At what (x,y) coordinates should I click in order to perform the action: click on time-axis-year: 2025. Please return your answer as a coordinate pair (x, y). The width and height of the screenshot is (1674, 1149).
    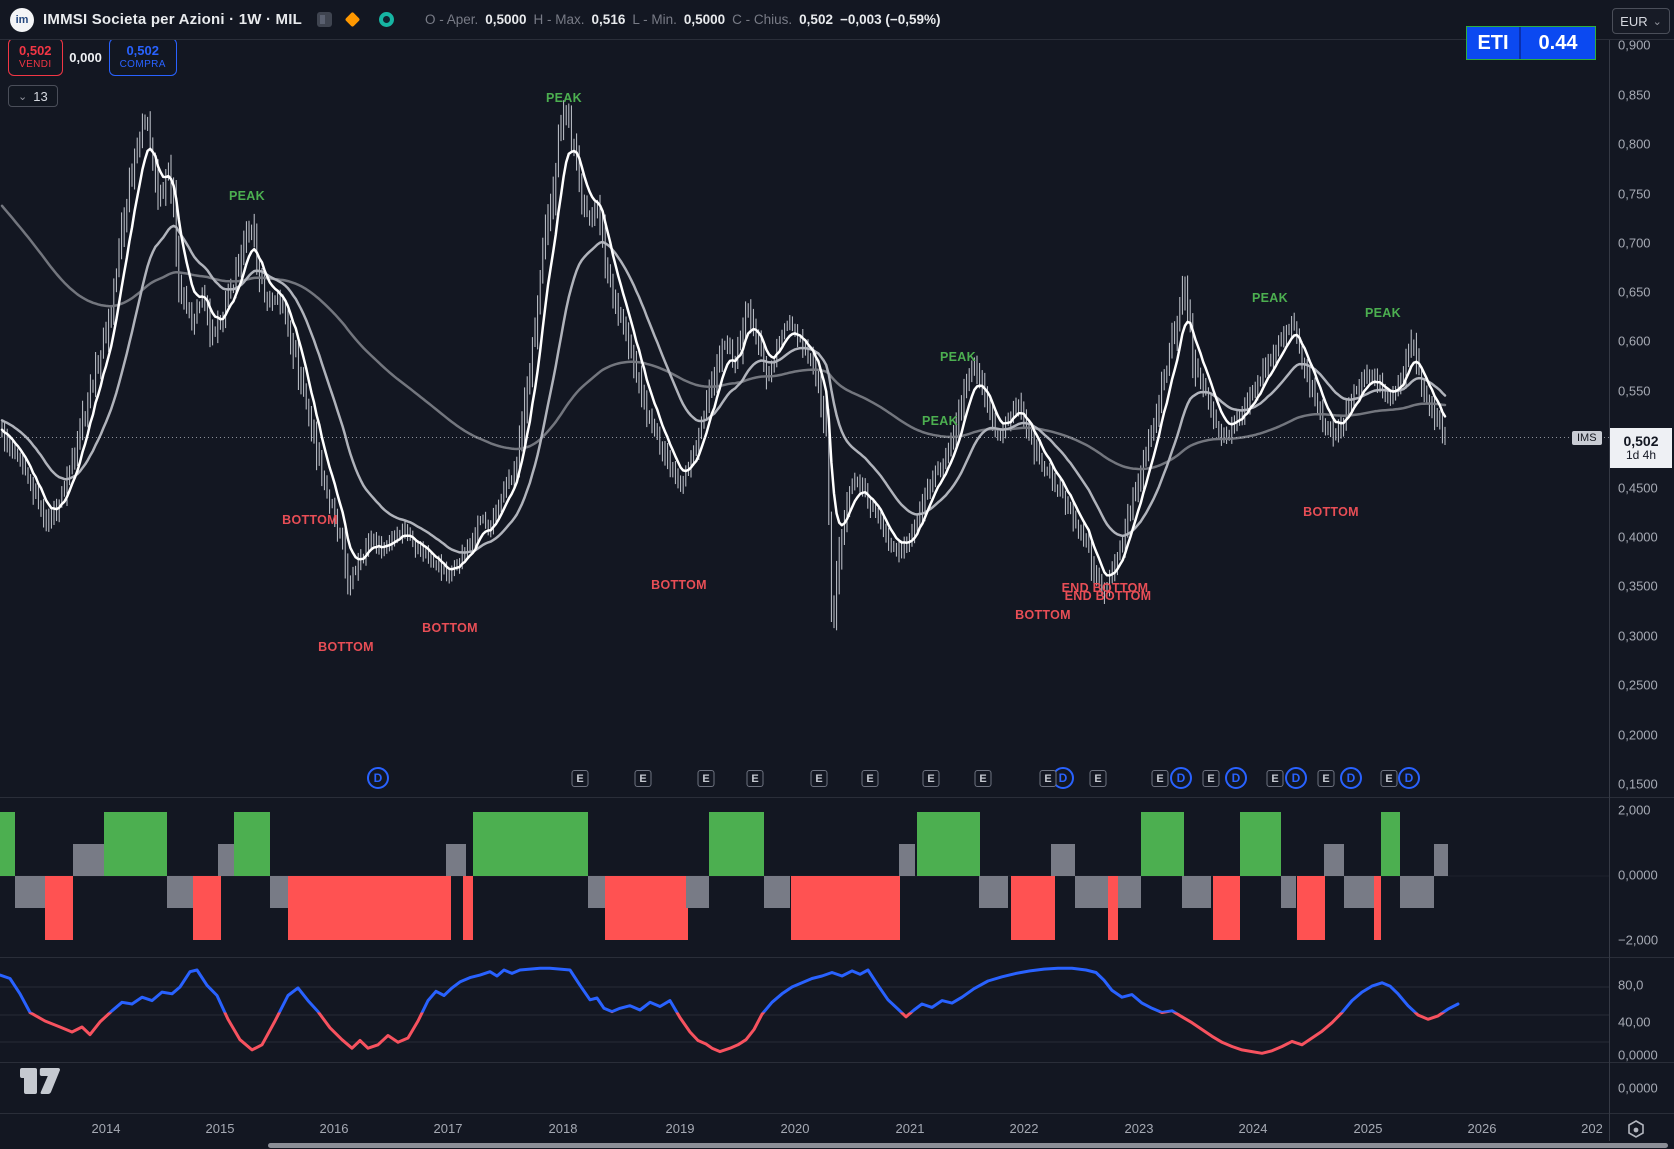
    Looking at the image, I should click on (1368, 1128).